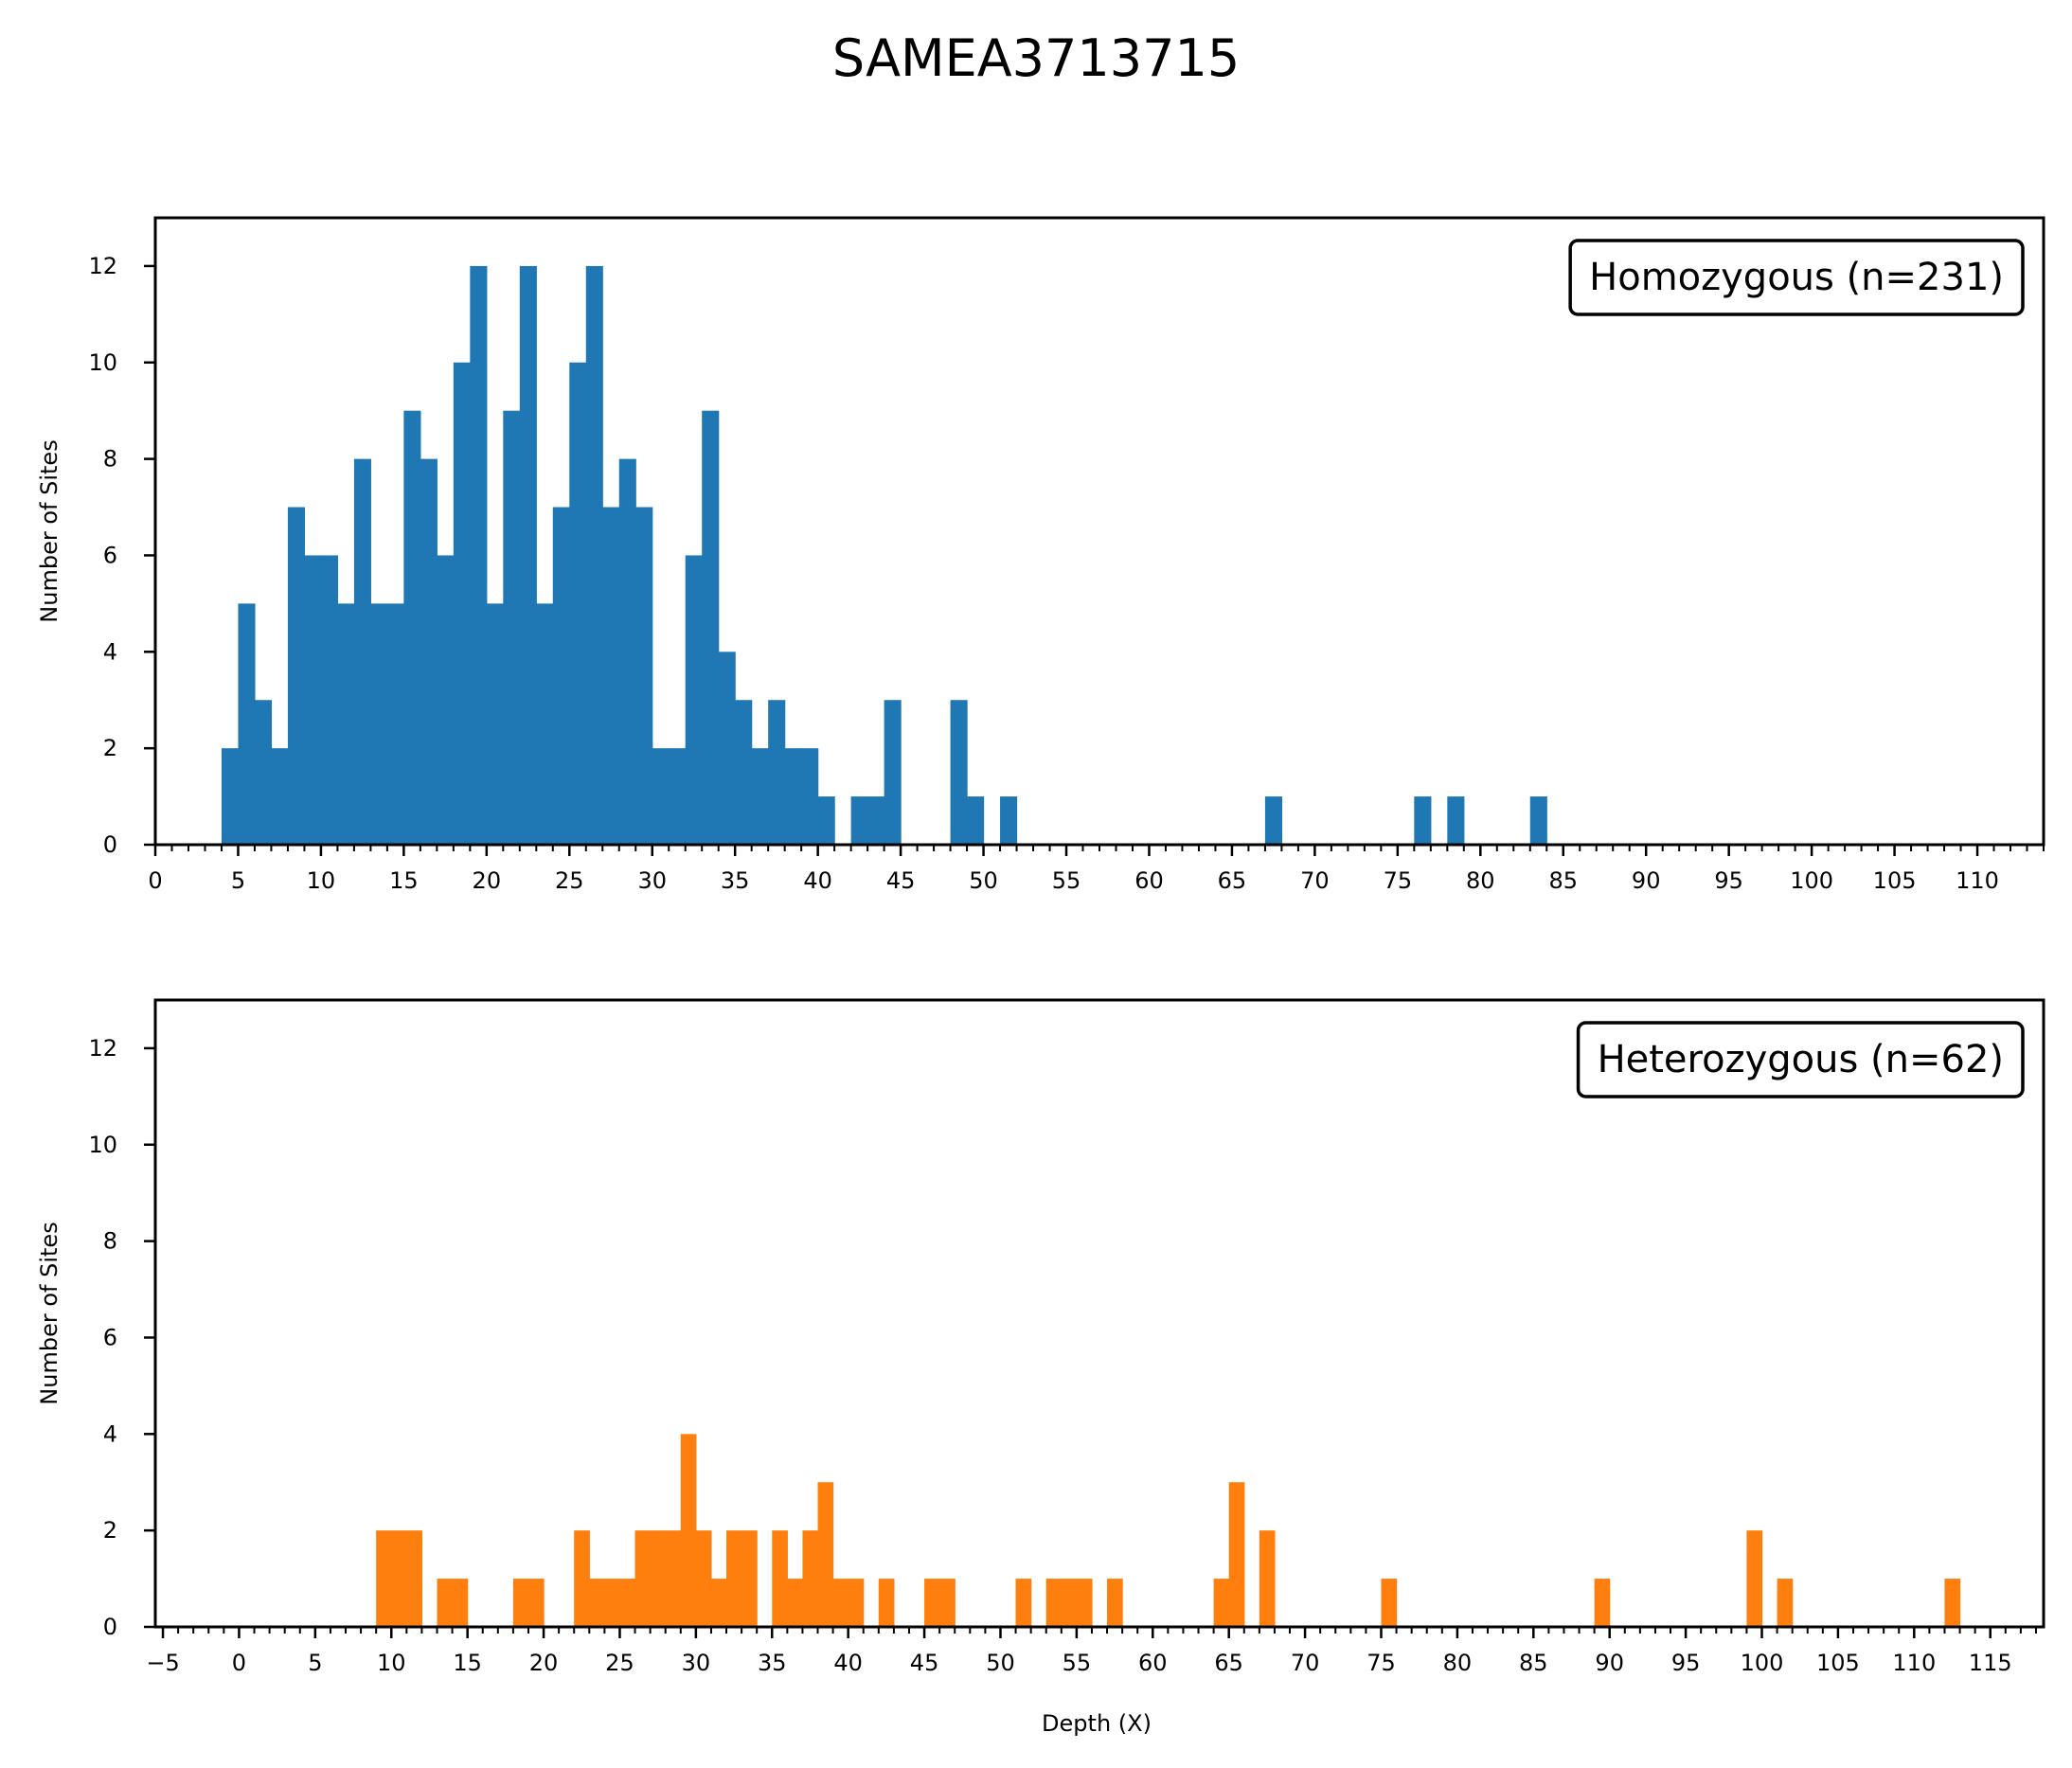  What do you see at coordinates (110, 1434) in the screenshot?
I see `y-tick-label: 4` at bounding box center [110, 1434].